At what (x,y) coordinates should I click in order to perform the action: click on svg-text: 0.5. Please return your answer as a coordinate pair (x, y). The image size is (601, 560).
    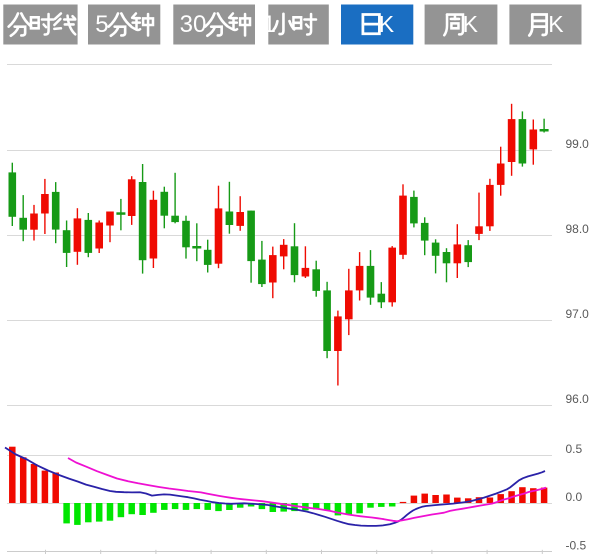
    Looking at the image, I should click on (574, 449).